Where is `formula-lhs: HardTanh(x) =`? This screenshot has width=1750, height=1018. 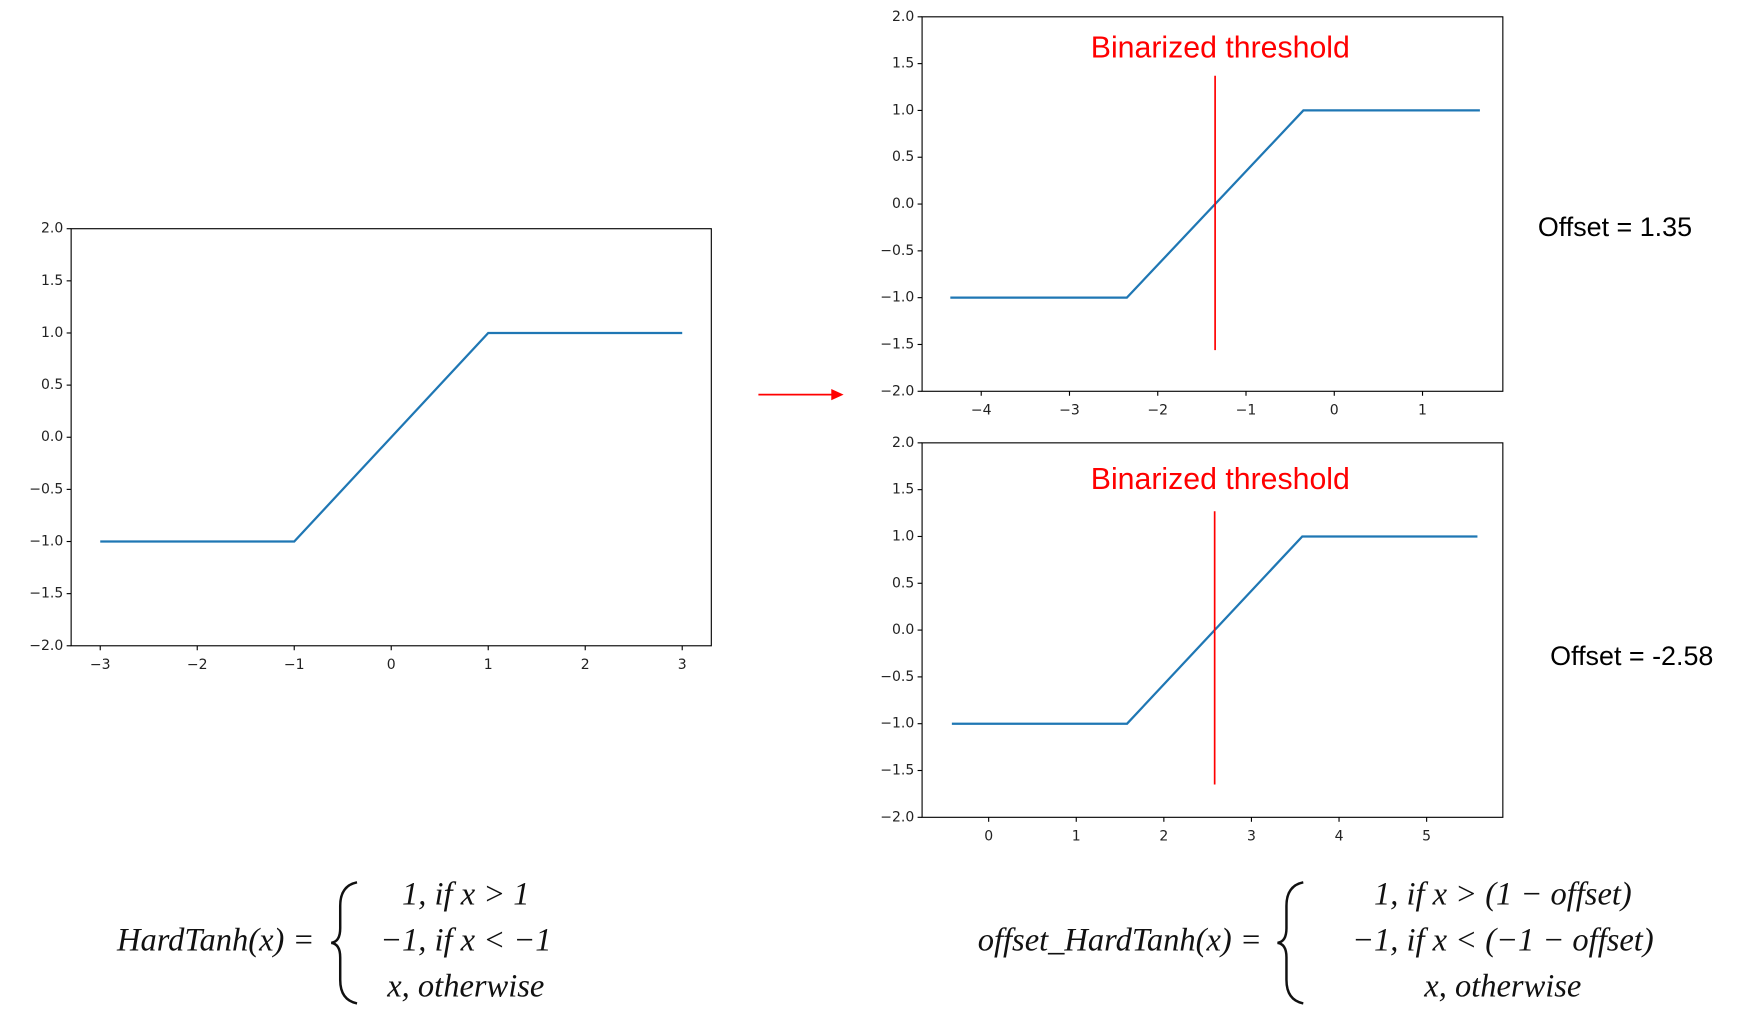 formula-lhs: HardTanh(x) = is located at coordinates (215, 940).